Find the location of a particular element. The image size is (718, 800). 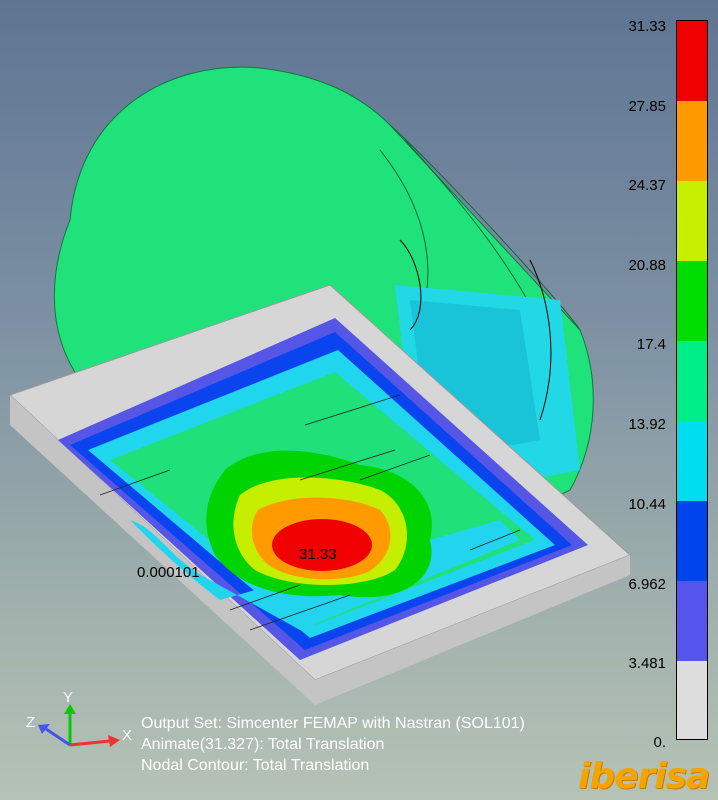

legend-label: 17.4 is located at coordinates (651, 344).